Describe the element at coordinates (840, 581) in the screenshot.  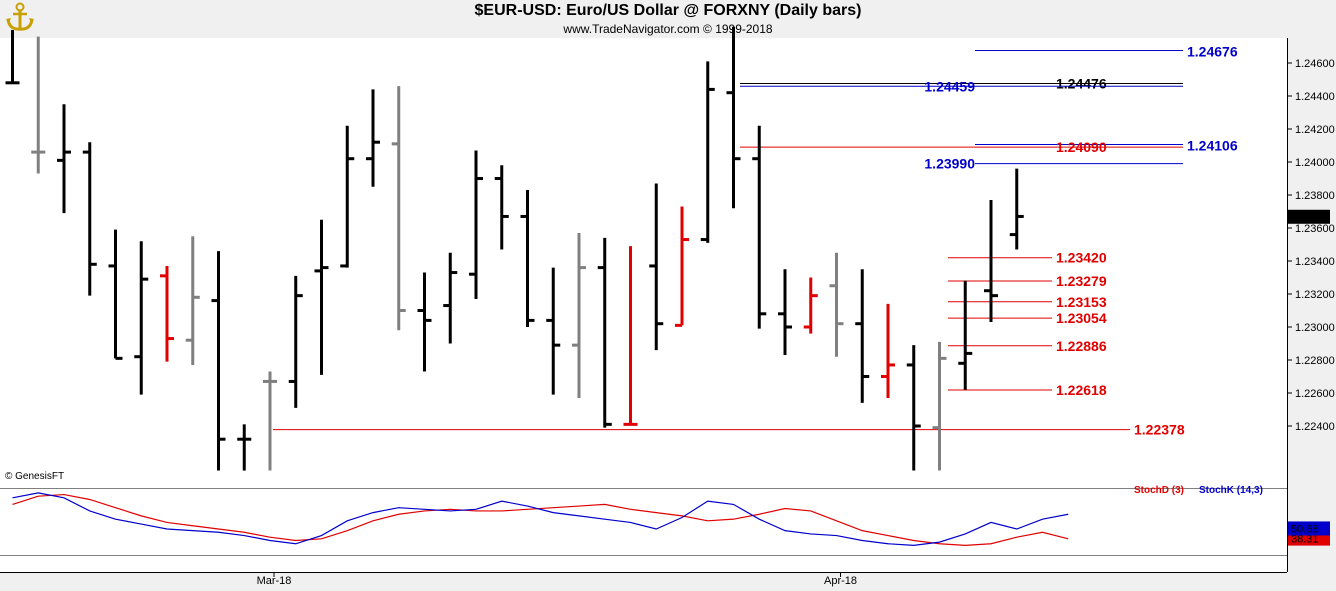
I see `x-tick-label: Apr-18` at that location.